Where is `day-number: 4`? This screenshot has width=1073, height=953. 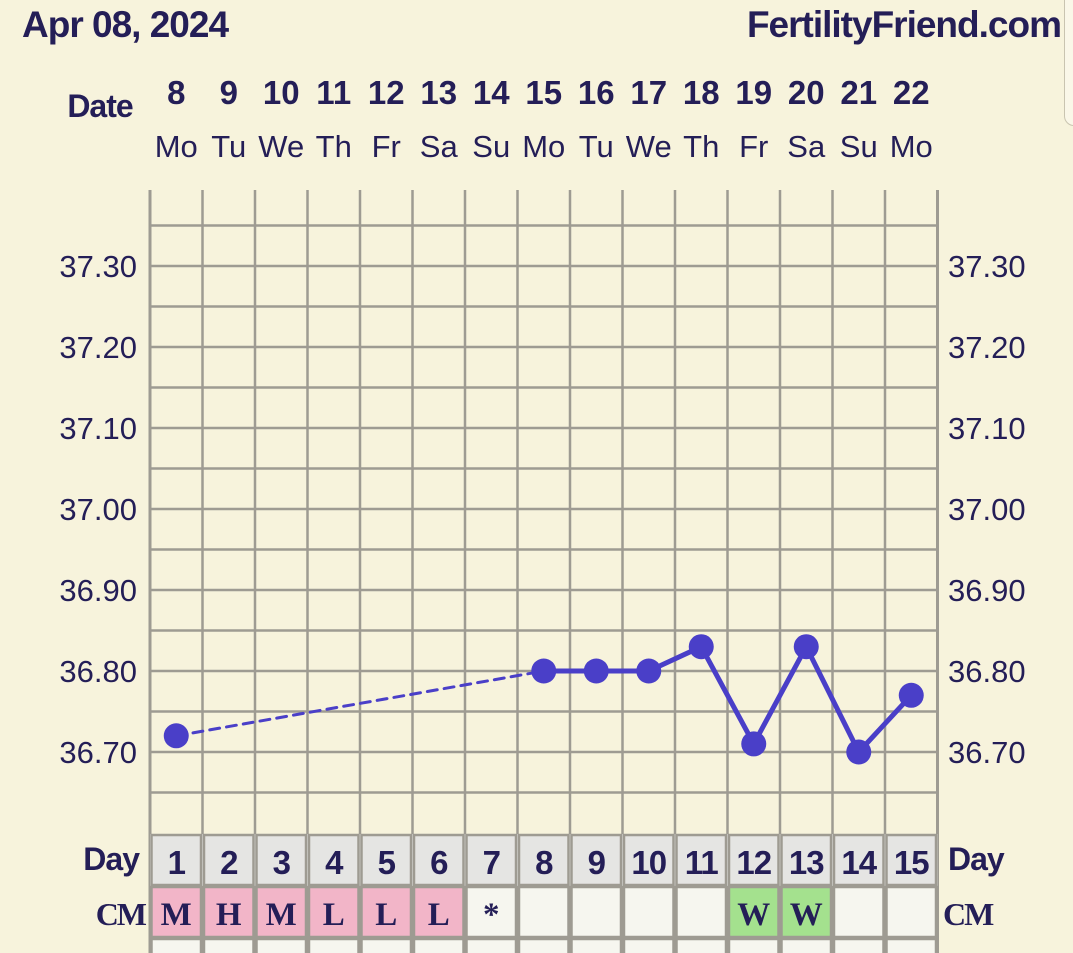
day-number: 4 is located at coordinates (334, 862).